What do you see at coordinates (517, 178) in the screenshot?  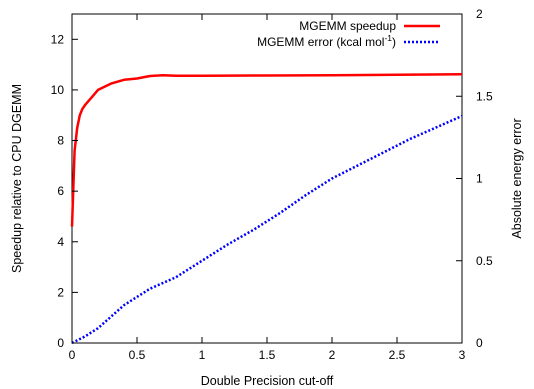 I see `y2-axis-label: Absolute energy error` at bounding box center [517, 178].